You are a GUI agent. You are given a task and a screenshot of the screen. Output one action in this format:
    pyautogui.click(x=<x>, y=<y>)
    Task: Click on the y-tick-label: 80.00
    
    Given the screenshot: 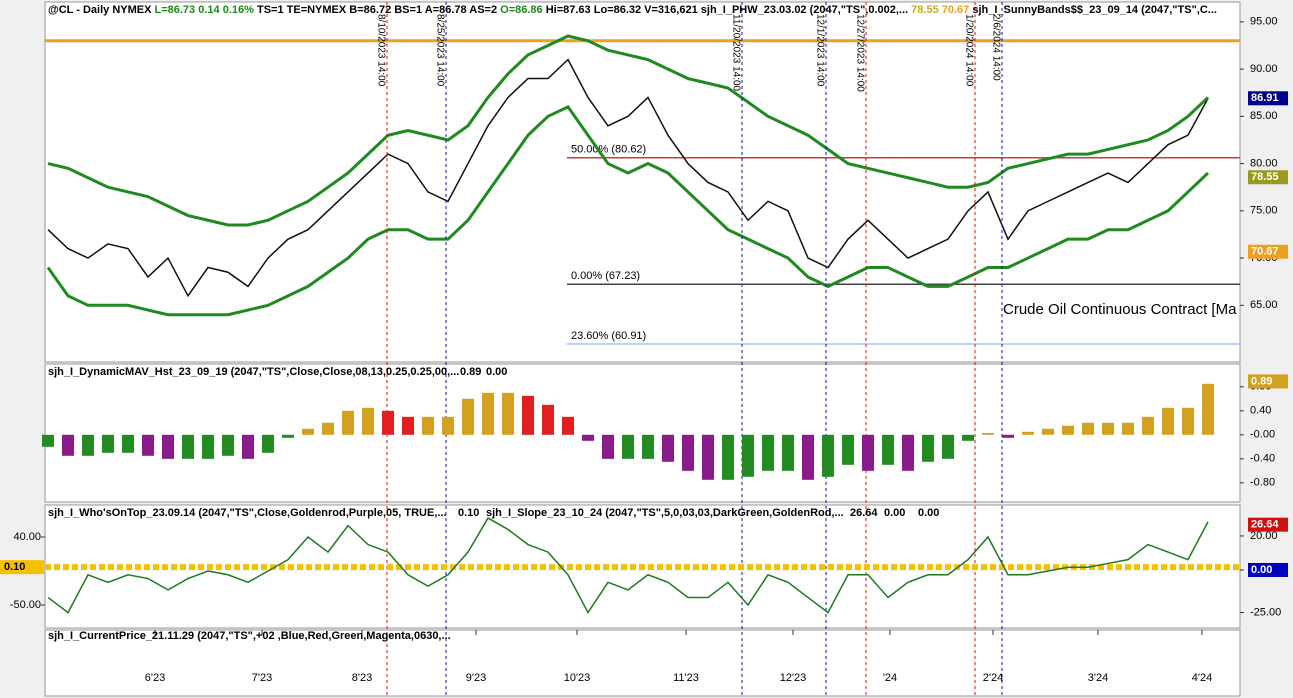 What is the action you would take?
    pyautogui.click(x=1264, y=163)
    